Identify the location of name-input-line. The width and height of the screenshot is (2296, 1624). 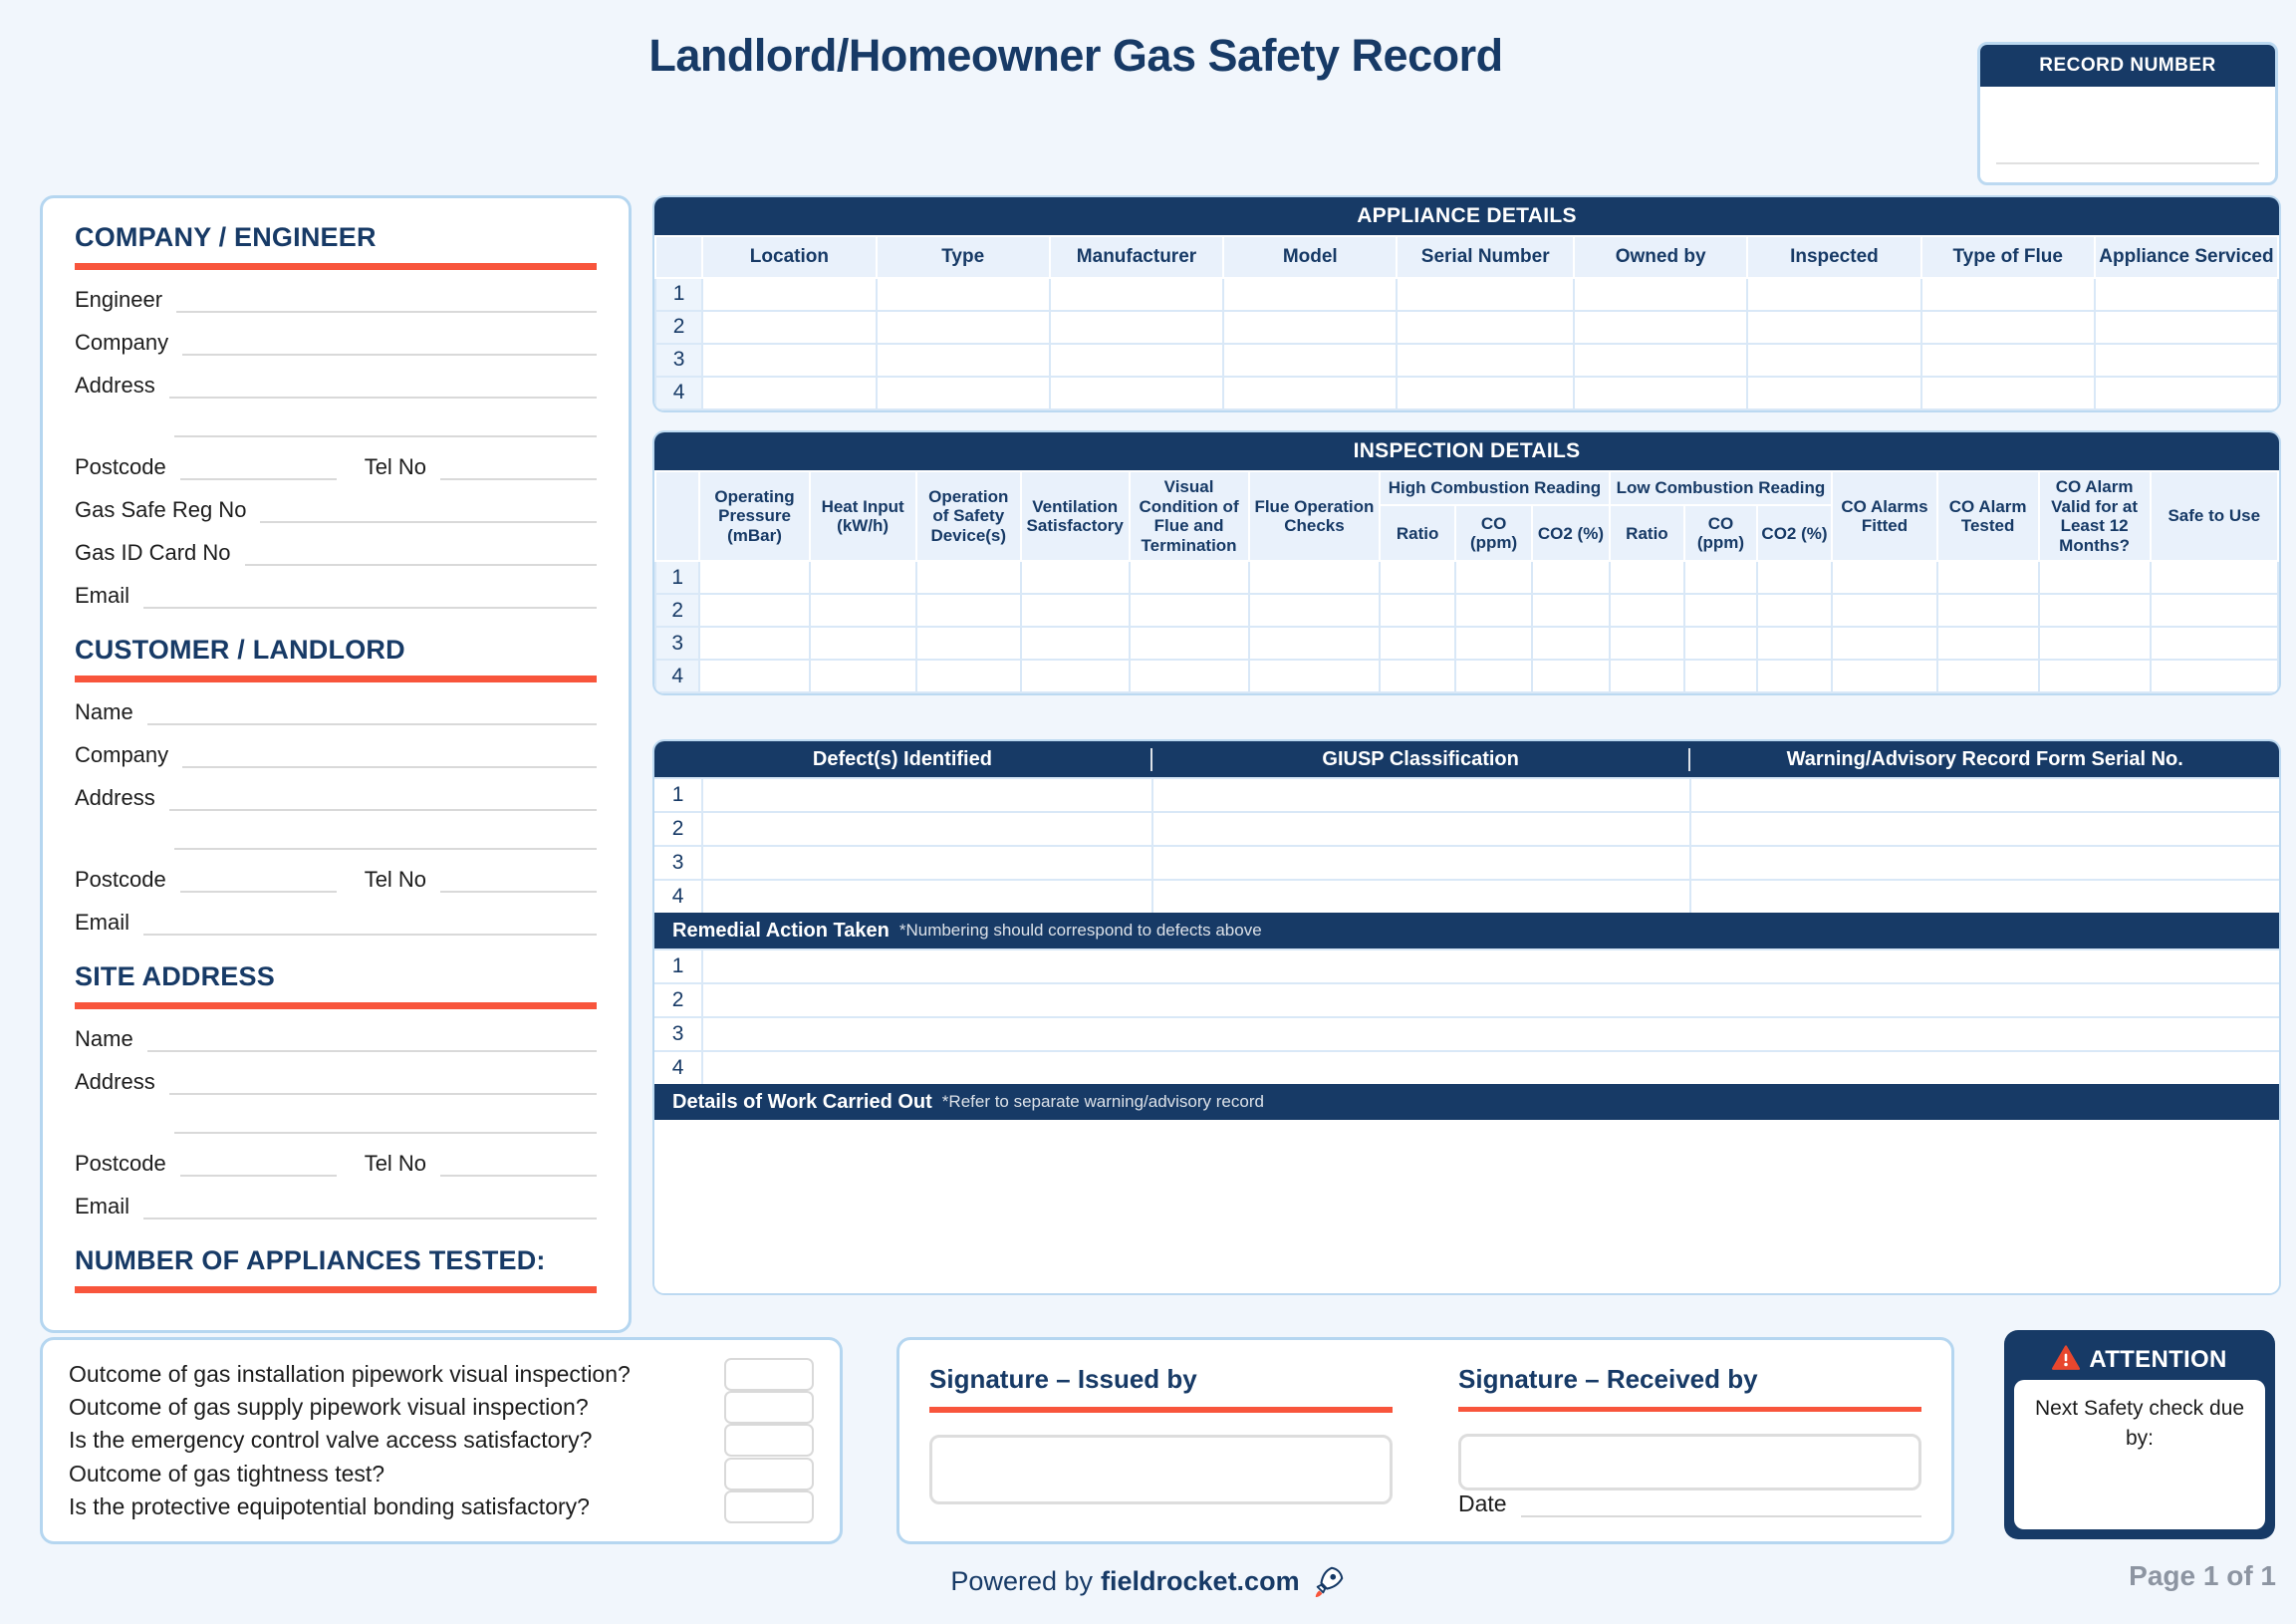
(371, 1039).